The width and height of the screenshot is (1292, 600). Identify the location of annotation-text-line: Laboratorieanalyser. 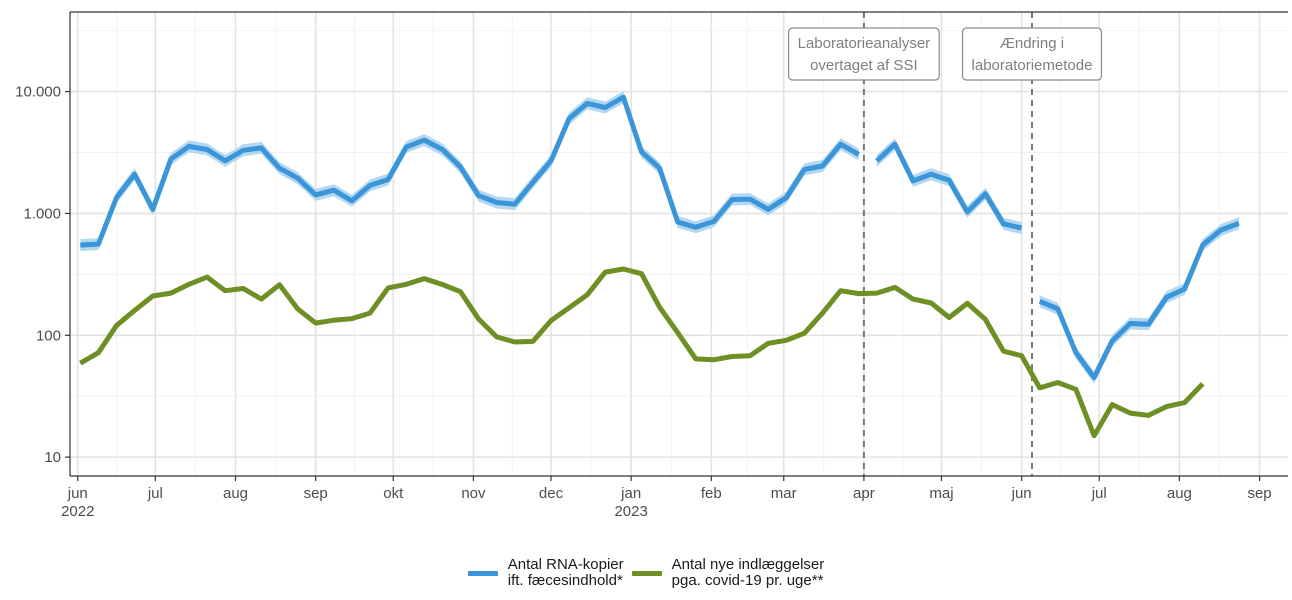
(864, 43).